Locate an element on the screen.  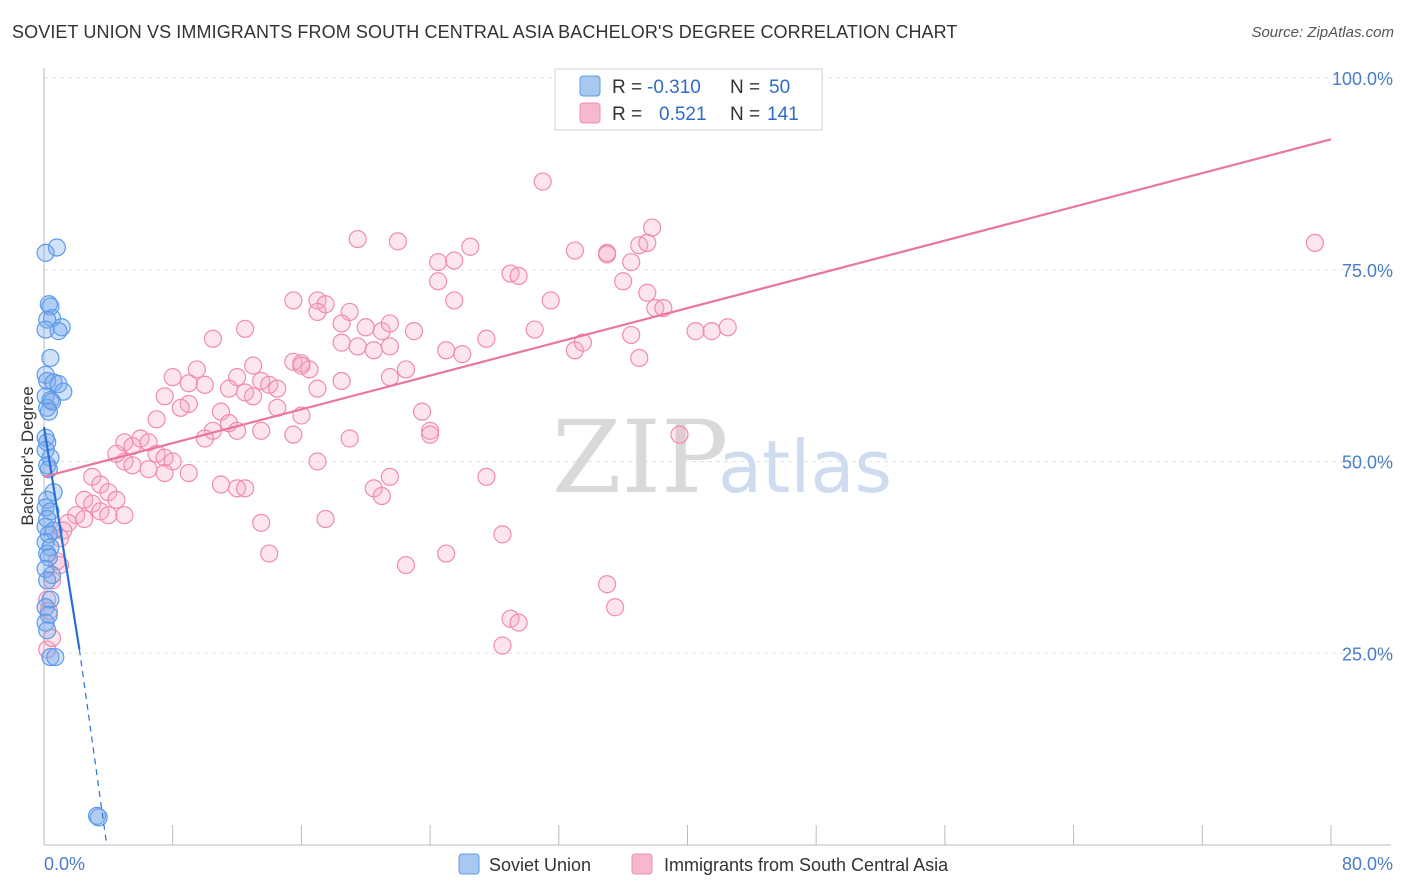
legend-r-value: -0.310 is located at coordinates (674, 87).